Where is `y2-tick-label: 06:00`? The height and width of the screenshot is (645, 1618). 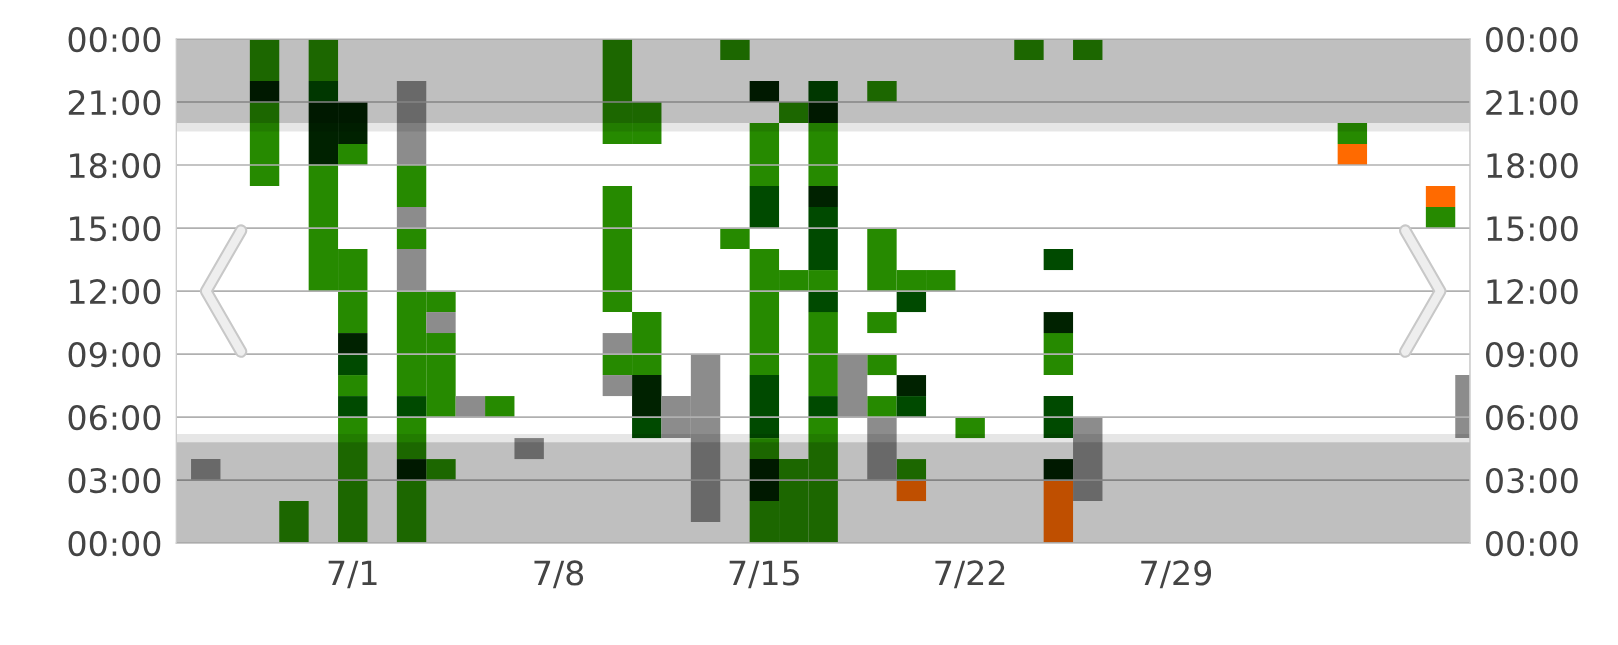 y2-tick-label: 06:00 is located at coordinates (1532, 418).